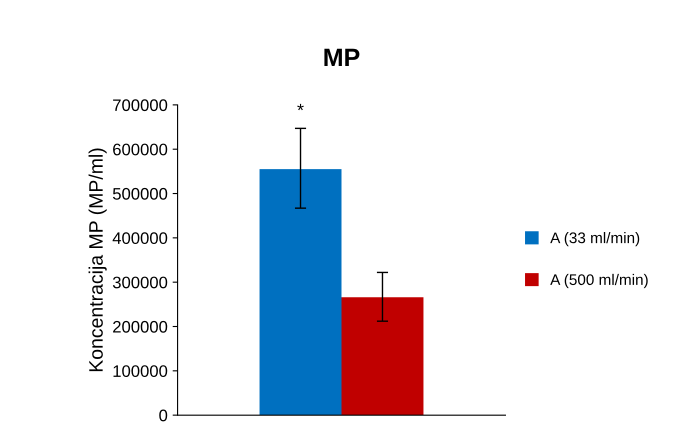  I want to click on y-axis-title: Koncentracija MP (MP/ml), so click(97, 260).